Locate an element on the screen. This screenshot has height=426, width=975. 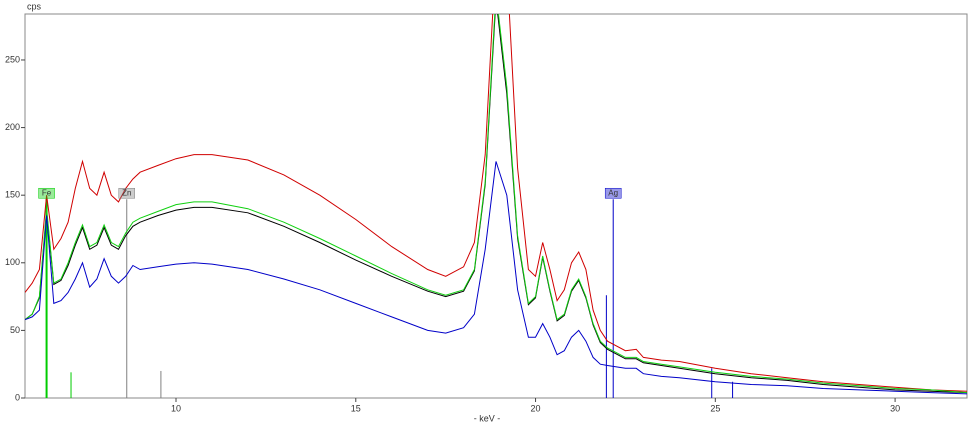
element-label: Ag is located at coordinates (613, 192).